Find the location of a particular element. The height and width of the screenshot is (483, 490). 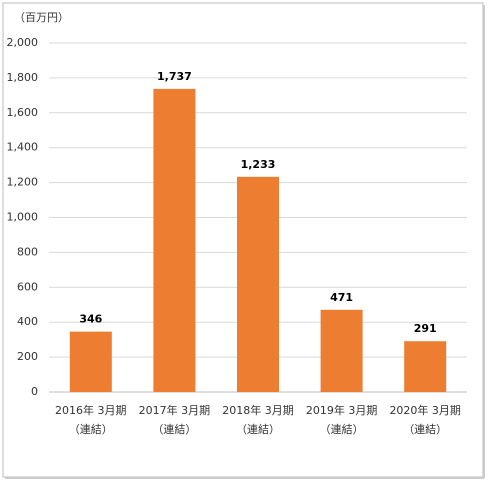

y-tick-label: 600 is located at coordinates (27, 286).